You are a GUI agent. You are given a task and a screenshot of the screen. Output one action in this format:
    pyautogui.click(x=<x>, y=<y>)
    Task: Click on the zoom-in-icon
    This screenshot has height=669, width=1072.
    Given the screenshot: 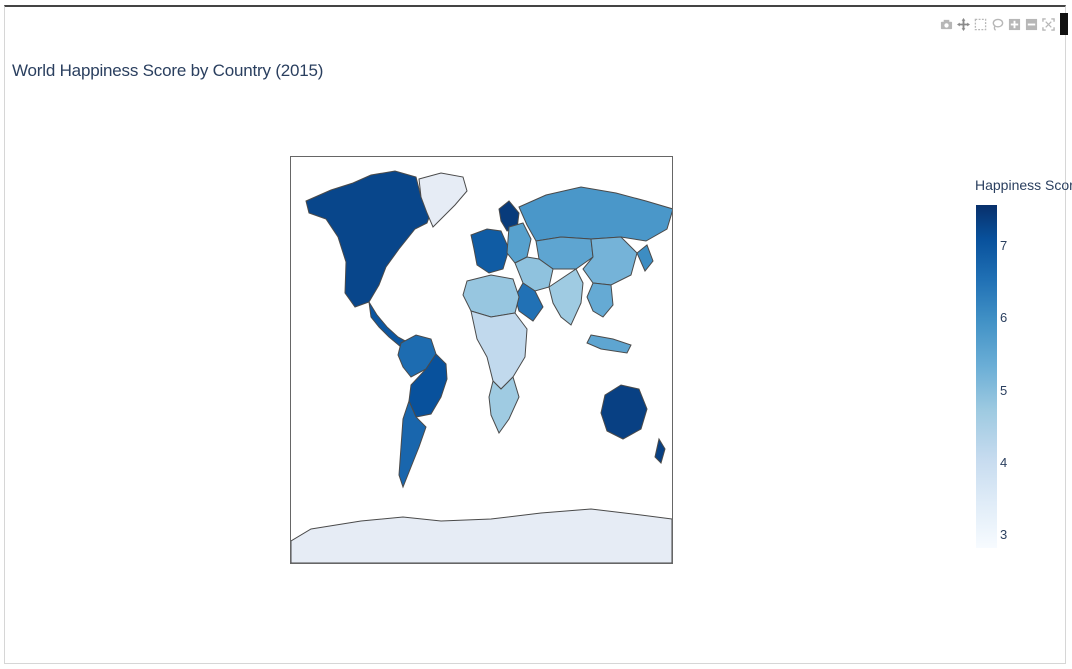 What is the action you would take?
    pyautogui.click(x=1014, y=24)
    